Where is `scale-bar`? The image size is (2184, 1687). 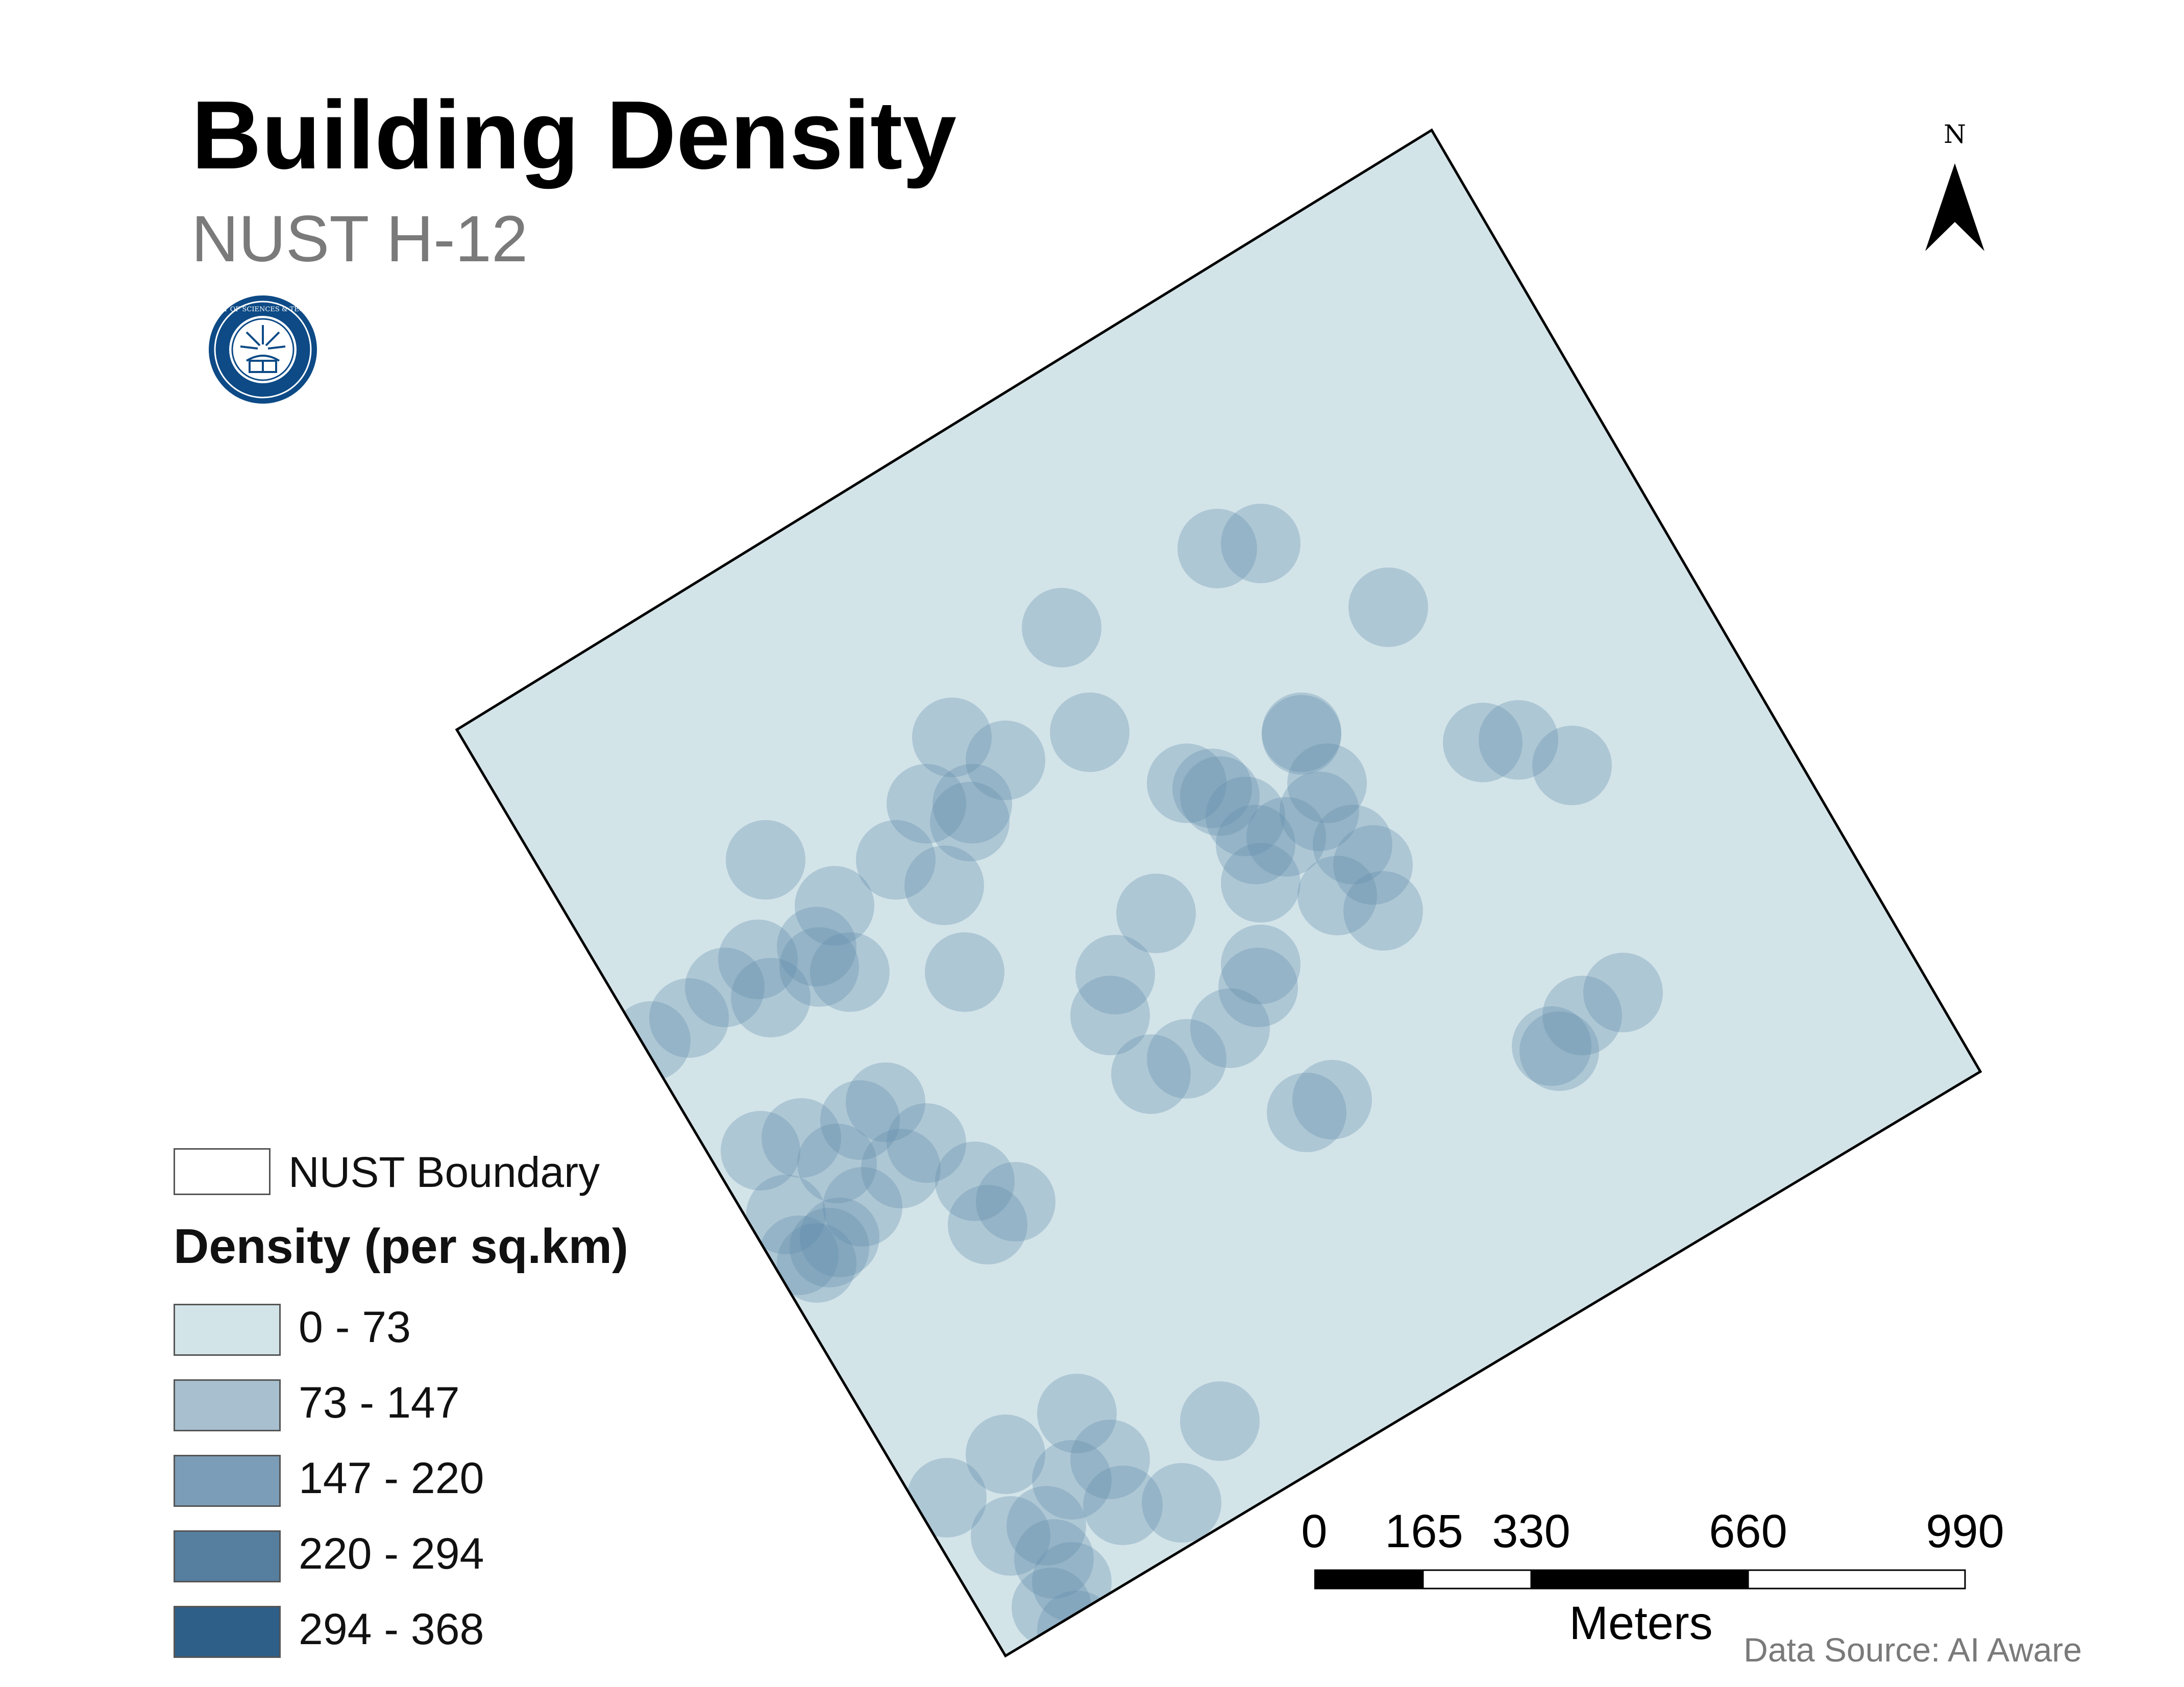 scale-bar is located at coordinates (1640, 1579).